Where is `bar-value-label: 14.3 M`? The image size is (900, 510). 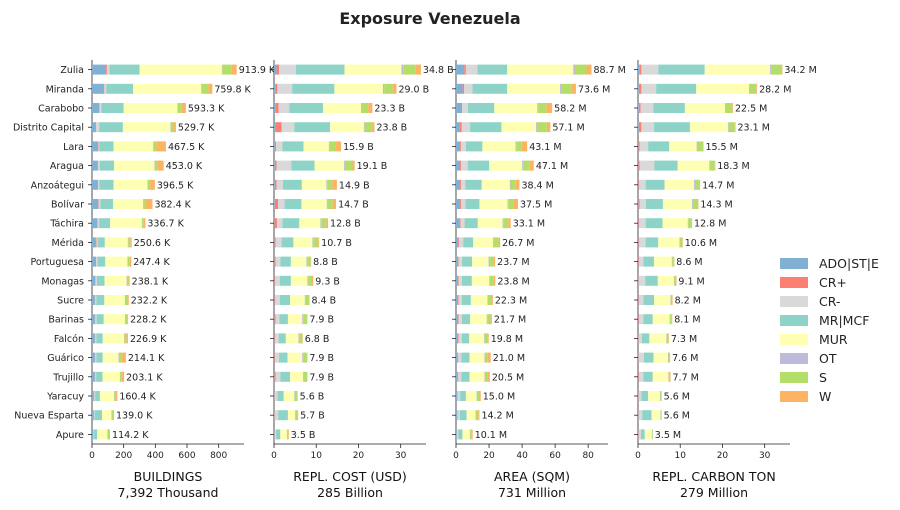 bar-value-label: 14.3 M is located at coordinates (716, 205).